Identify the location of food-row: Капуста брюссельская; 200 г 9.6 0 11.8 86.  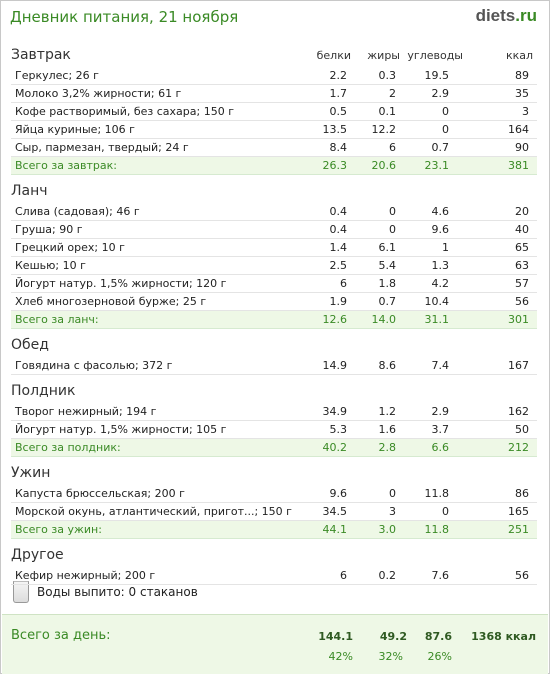
(274, 494).